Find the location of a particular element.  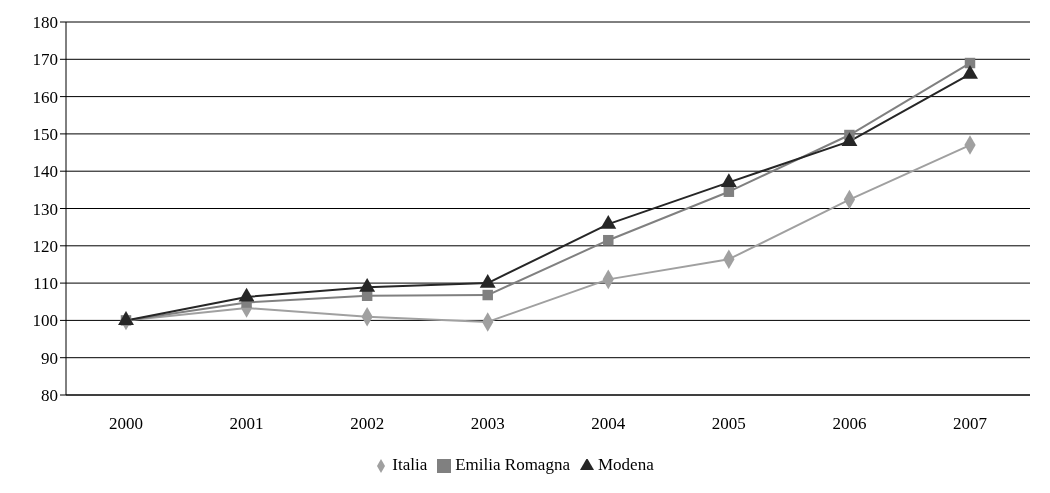

y-tick-label: 120 is located at coordinates (45, 246).